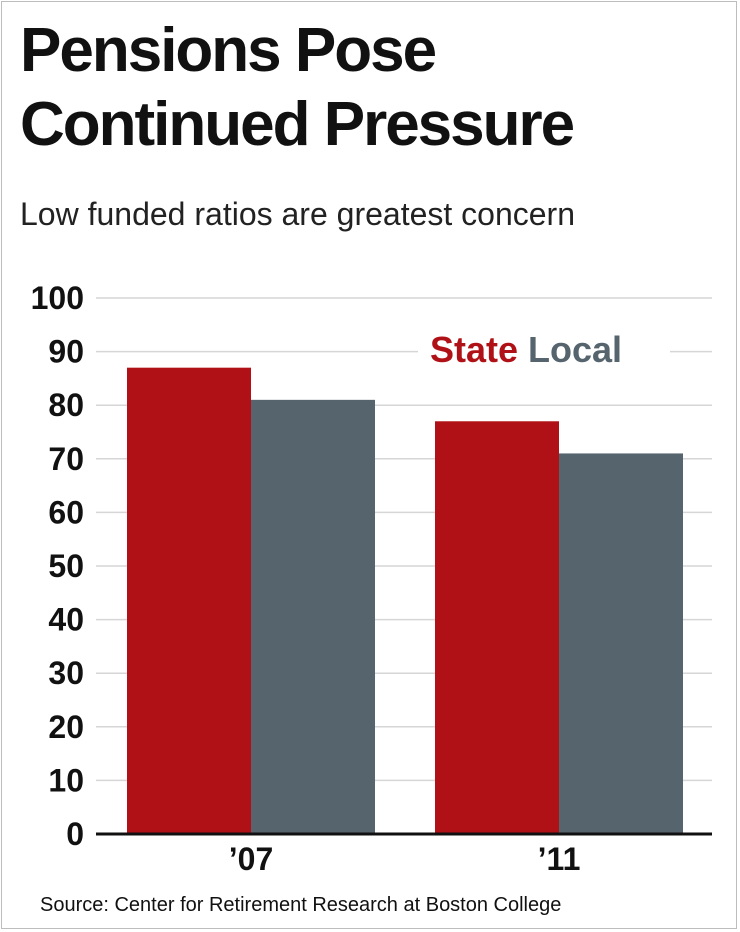 The height and width of the screenshot is (932, 740). Describe the element at coordinates (66, 352) in the screenshot. I see `y-tick-label: 90` at that location.